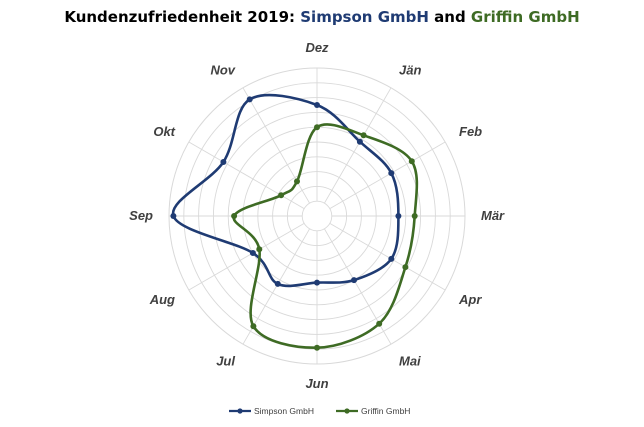 This screenshot has height=427, width=644. What do you see at coordinates (316, 383) in the screenshot?
I see `category-label: Jun` at bounding box center [316, 383].